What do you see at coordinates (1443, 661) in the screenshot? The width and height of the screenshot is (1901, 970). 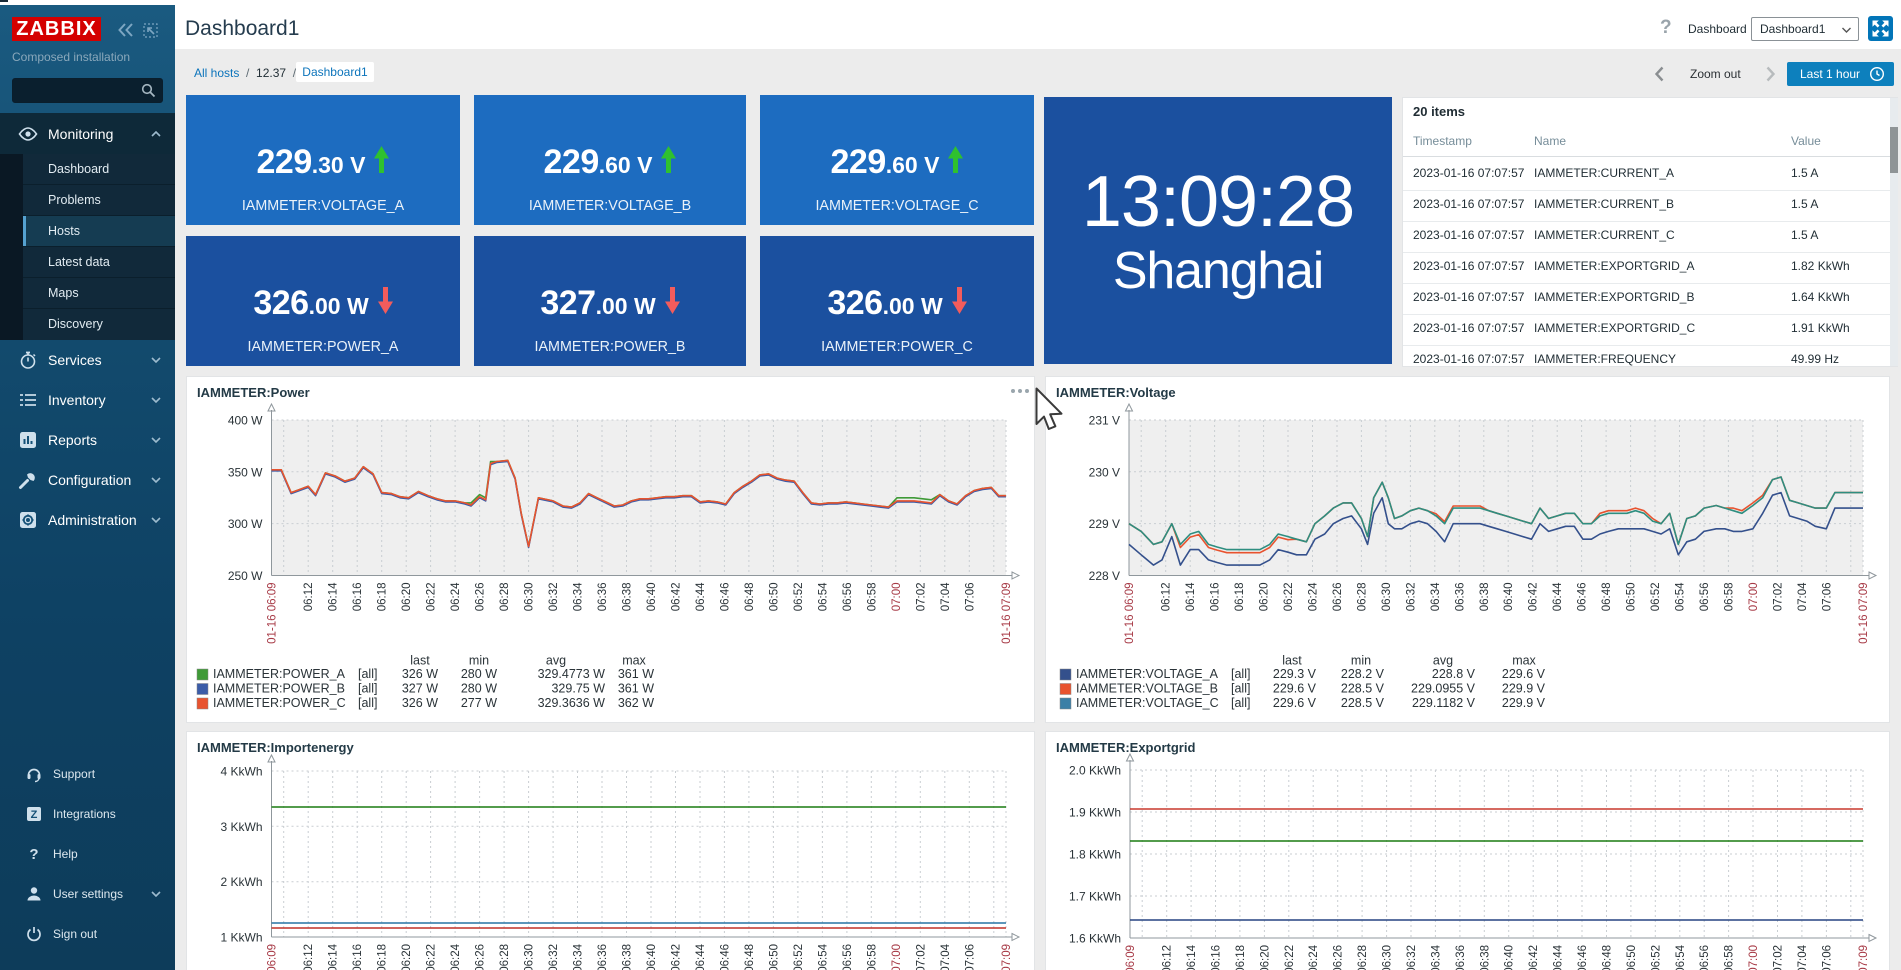 I see `svg-text: avg` at bounding box center [1443, 661].